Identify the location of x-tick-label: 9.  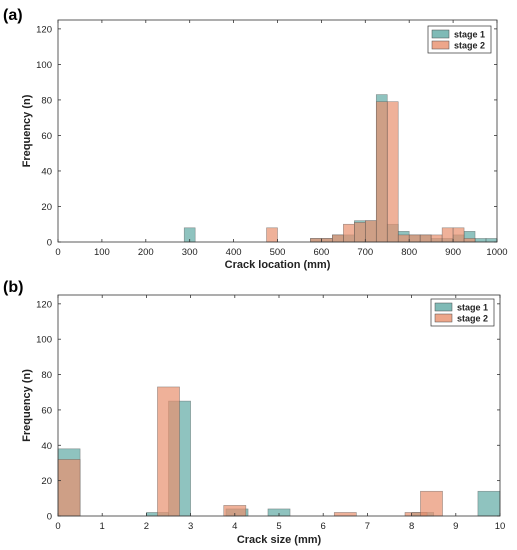
(455, 526).